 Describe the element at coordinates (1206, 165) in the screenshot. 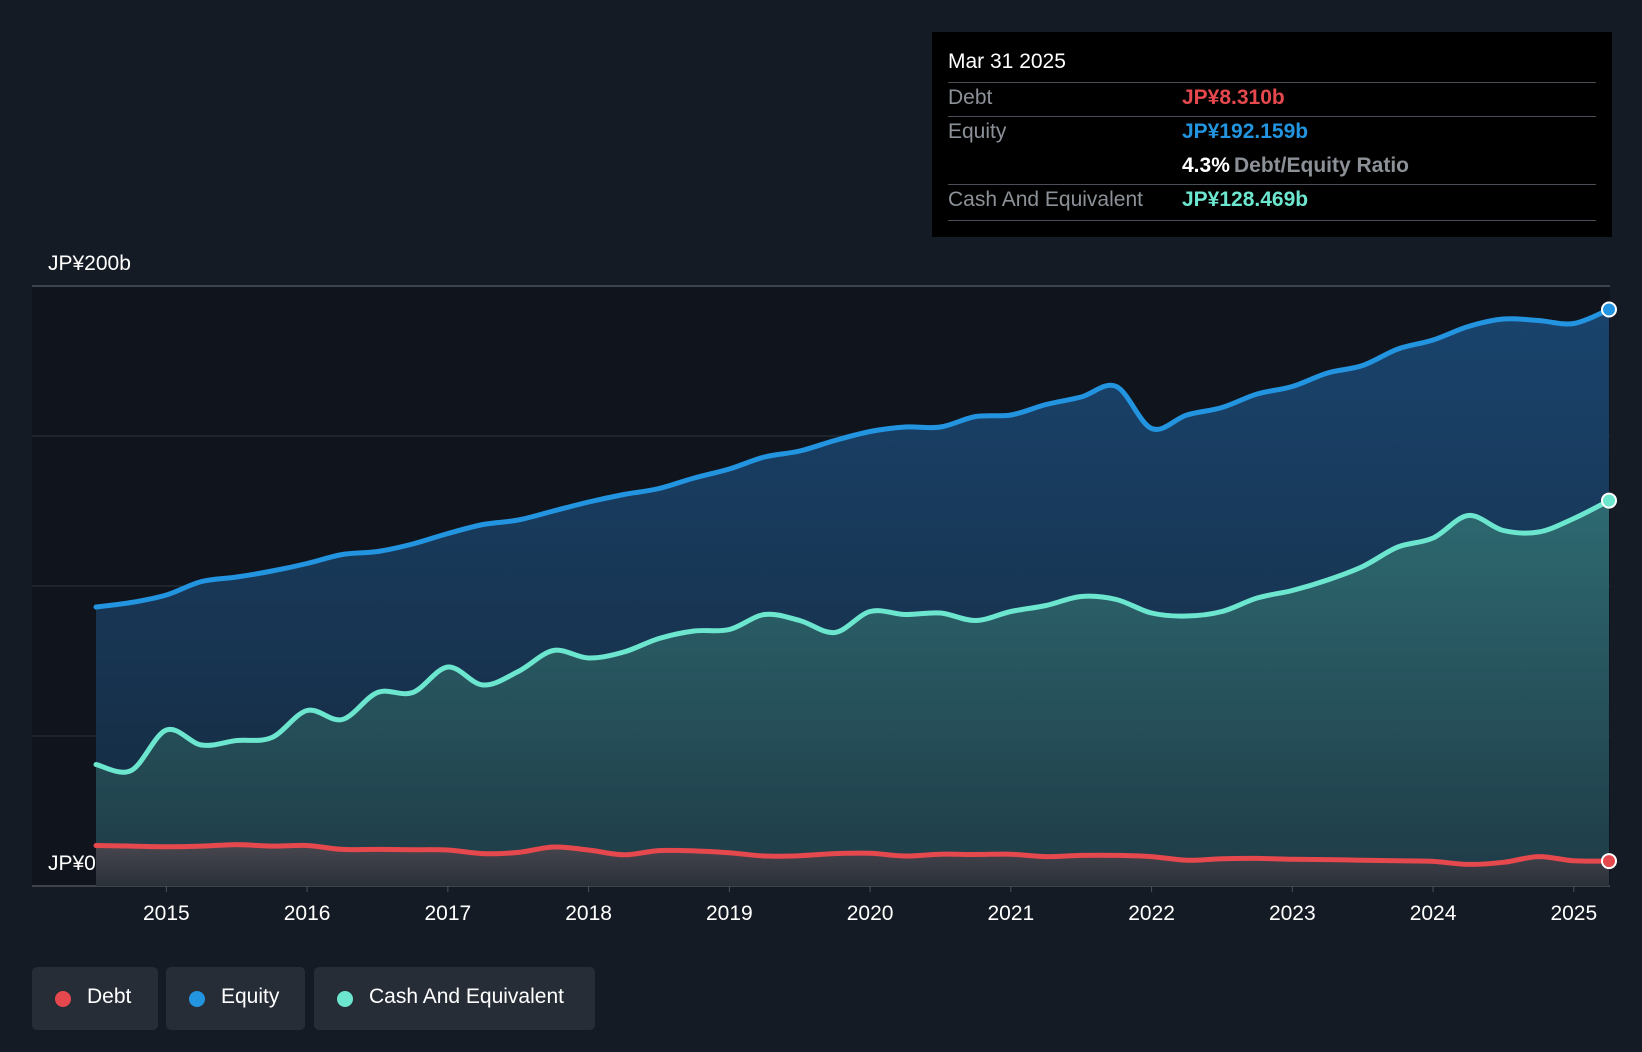

I see `tooltip-ratio-value: 4.3%` at that location.